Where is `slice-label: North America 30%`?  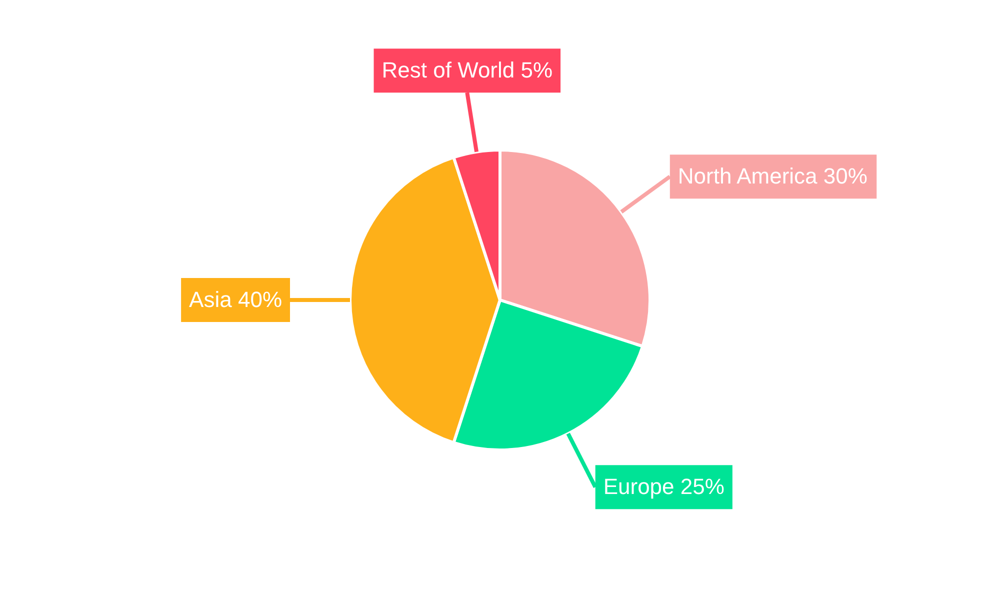
slice-label: North America 30% is located at coordinates (773, 176).